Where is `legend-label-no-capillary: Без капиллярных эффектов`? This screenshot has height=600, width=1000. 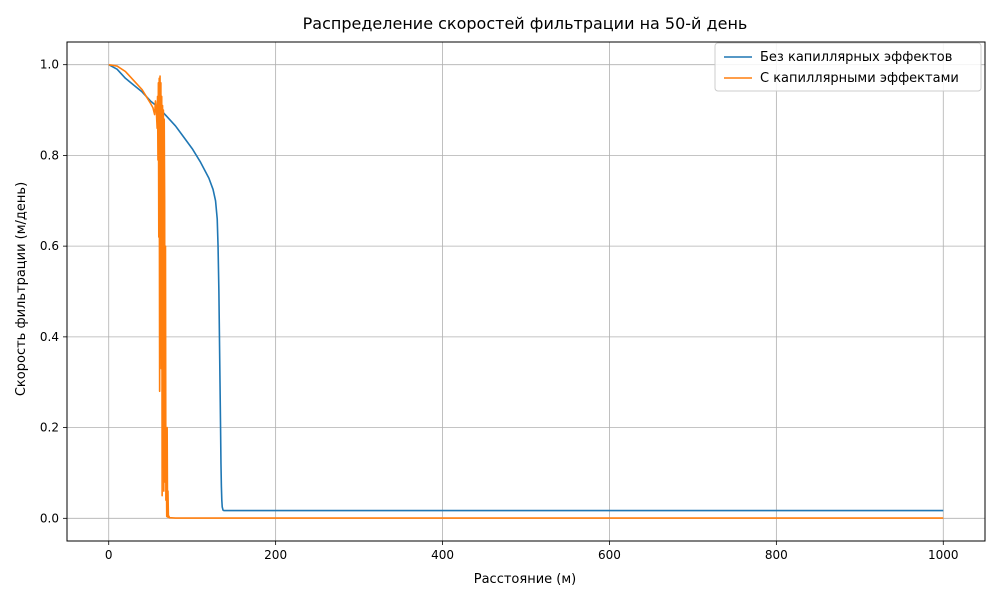
legend-label-no-capillary: Без капиллярных эффектов is located at coordinates (856, 57).